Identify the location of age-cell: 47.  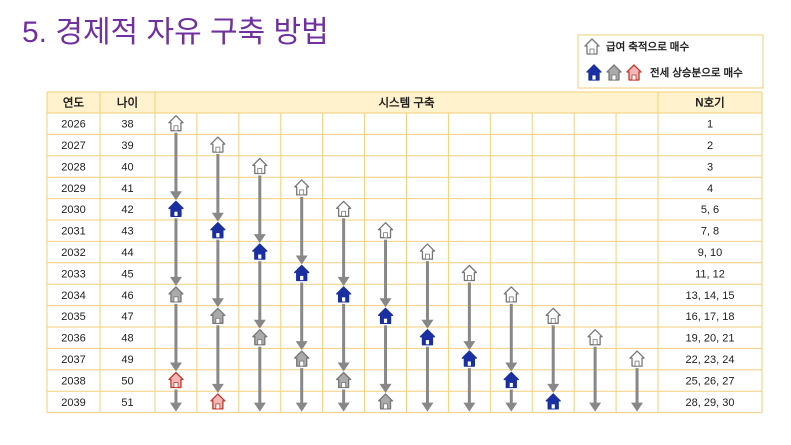
(127, 317).